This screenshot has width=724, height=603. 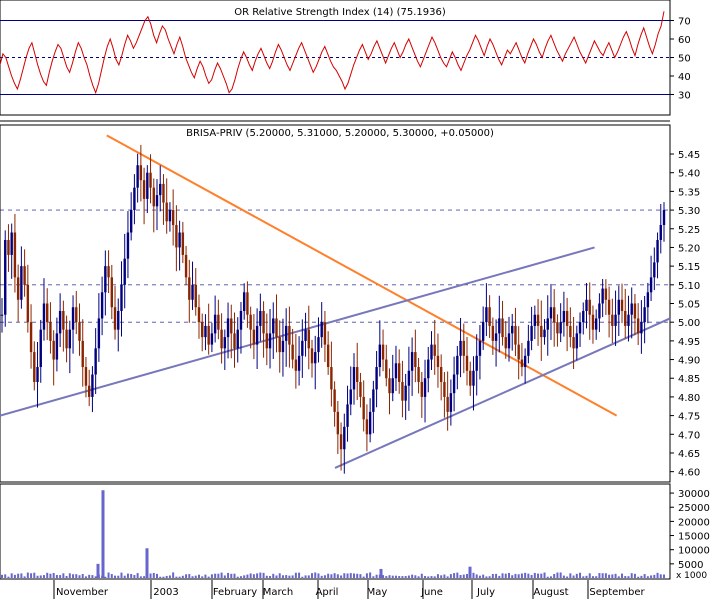 What do you see at coordinates (617, 592) in the screenshot?
I see `x-axis-label: September` at bounding box center [617, 592].